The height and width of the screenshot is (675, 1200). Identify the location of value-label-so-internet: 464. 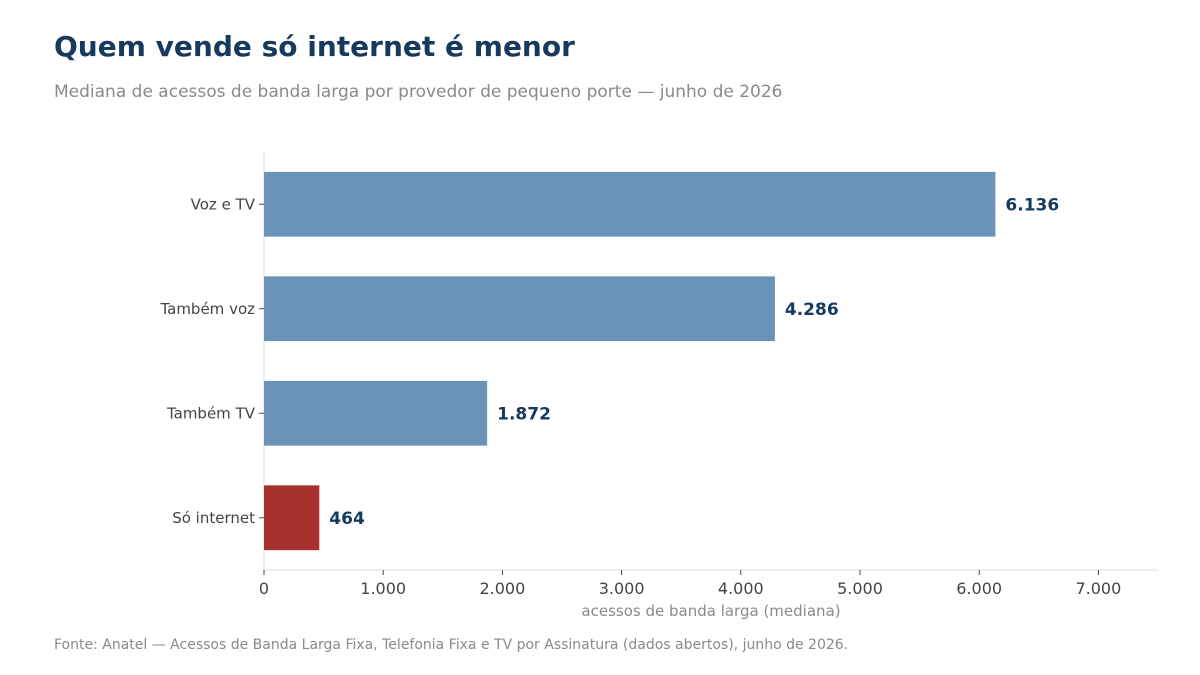
(347, 519).